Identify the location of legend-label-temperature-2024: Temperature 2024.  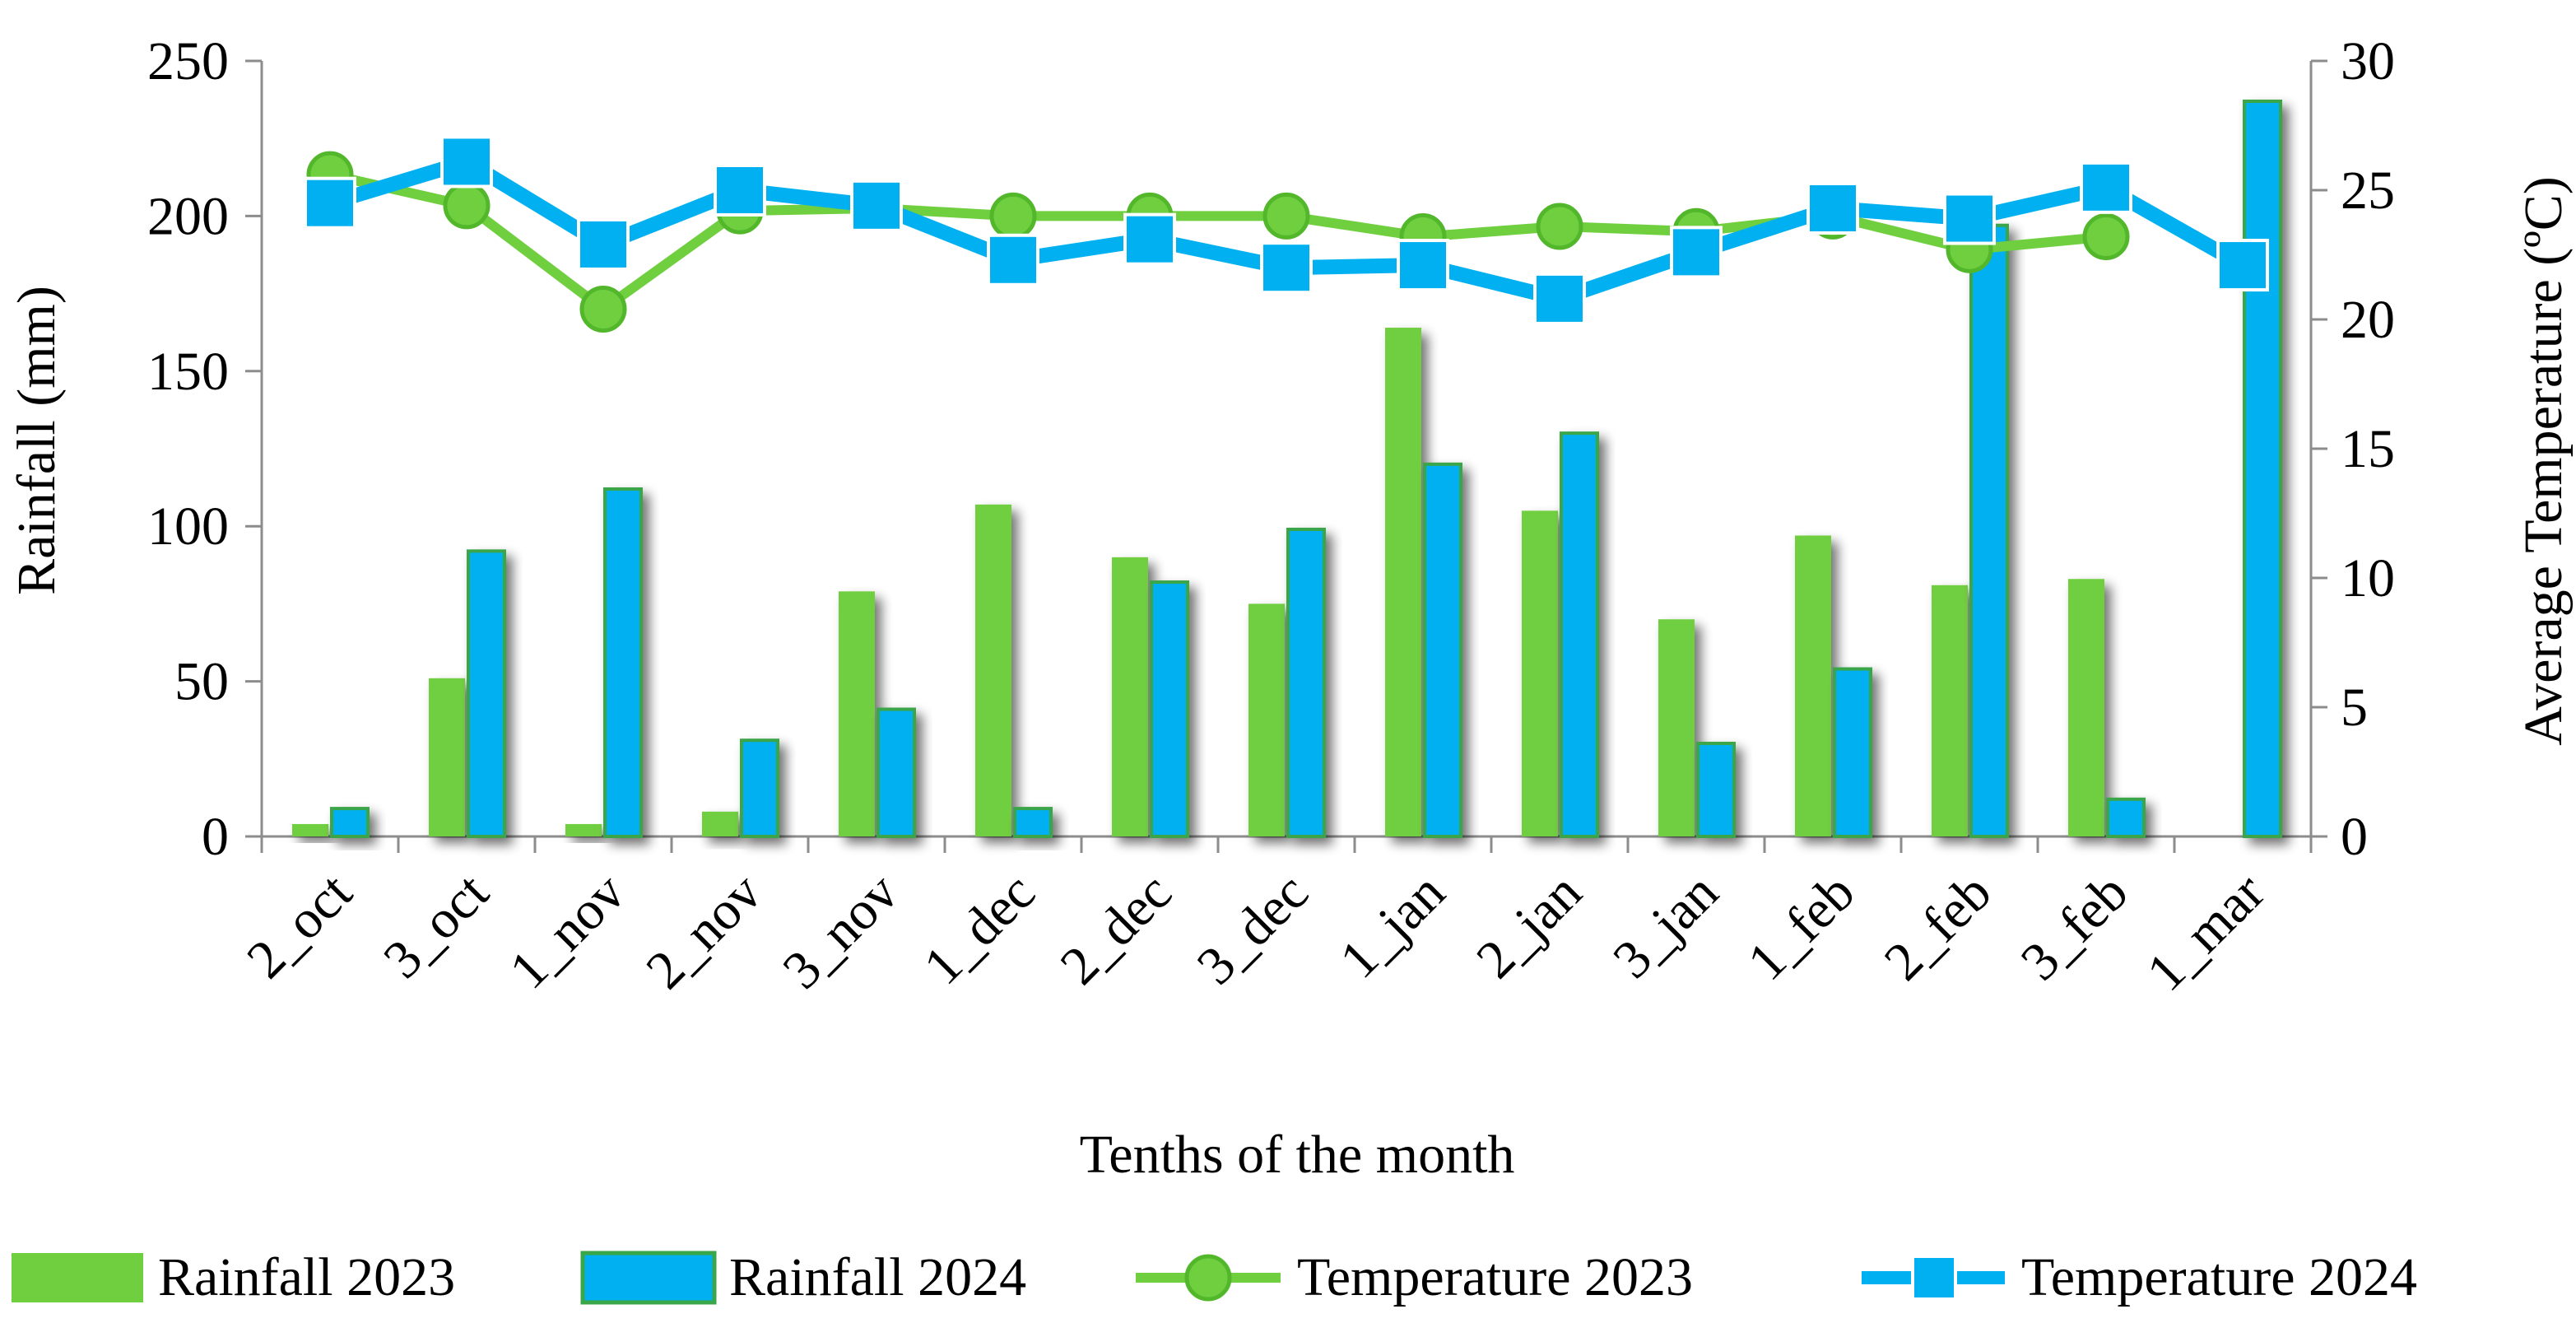
(2219, 1277).